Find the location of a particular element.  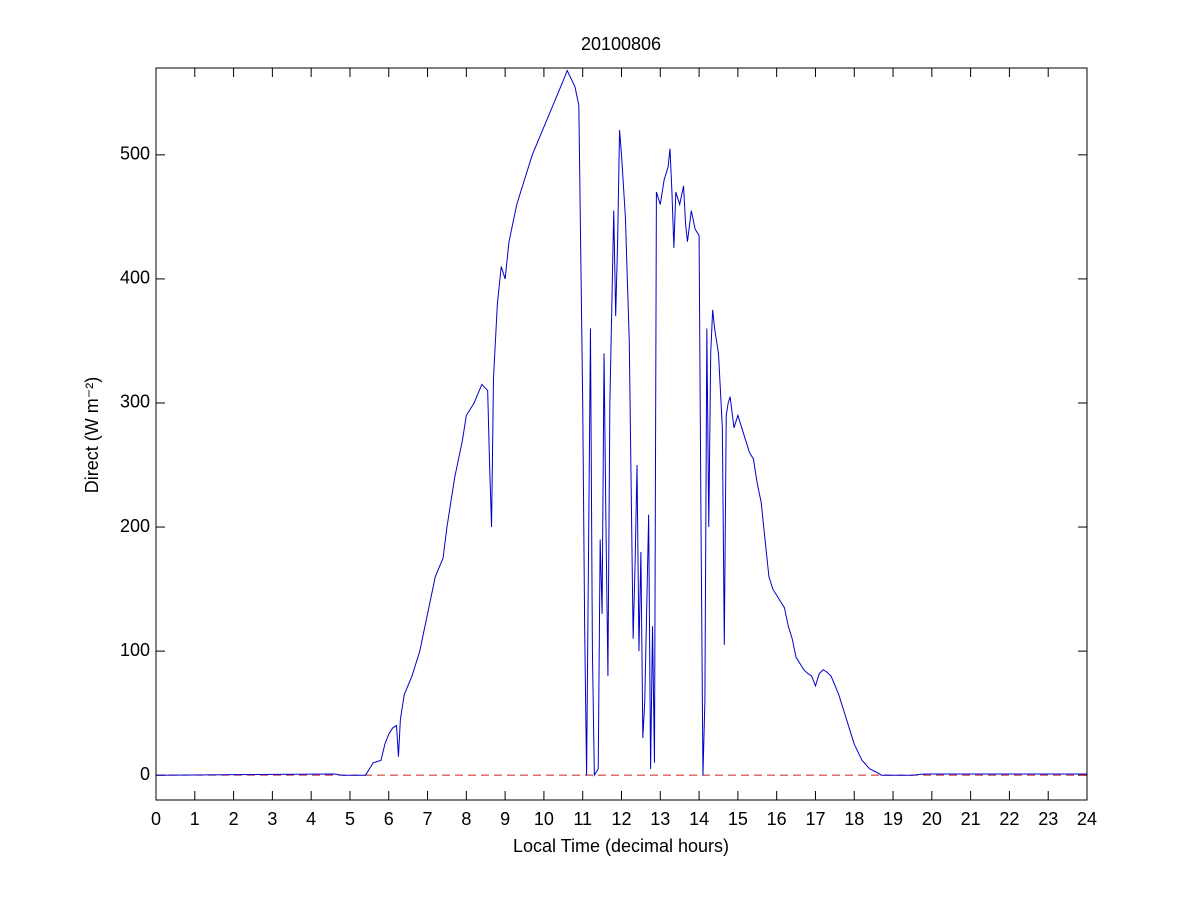

x-tick-label: 20 is located at coordinates (932, 819).